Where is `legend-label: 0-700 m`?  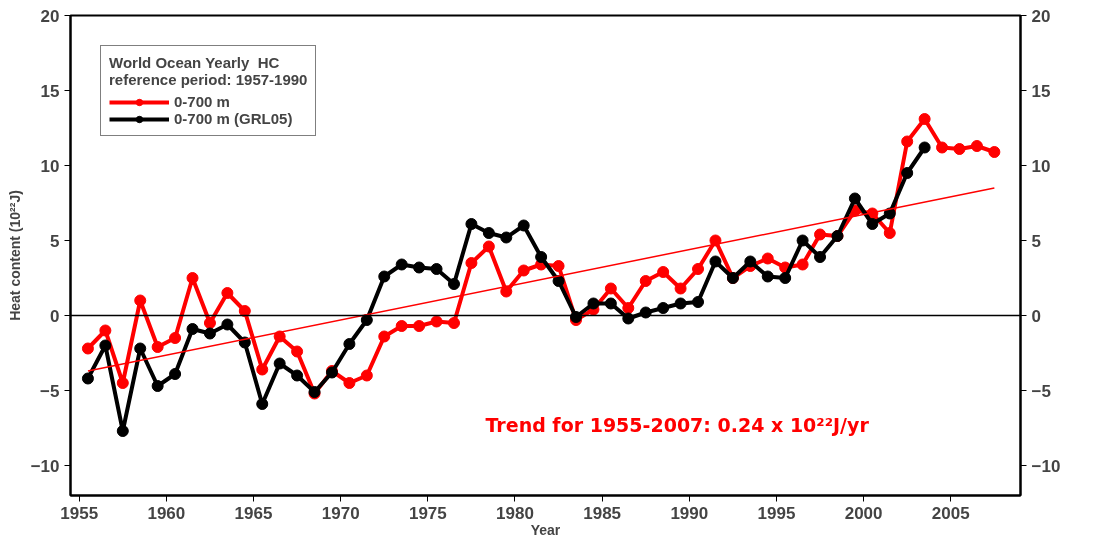 legend-label: 0-700 m is located at coordinates (202, 101).